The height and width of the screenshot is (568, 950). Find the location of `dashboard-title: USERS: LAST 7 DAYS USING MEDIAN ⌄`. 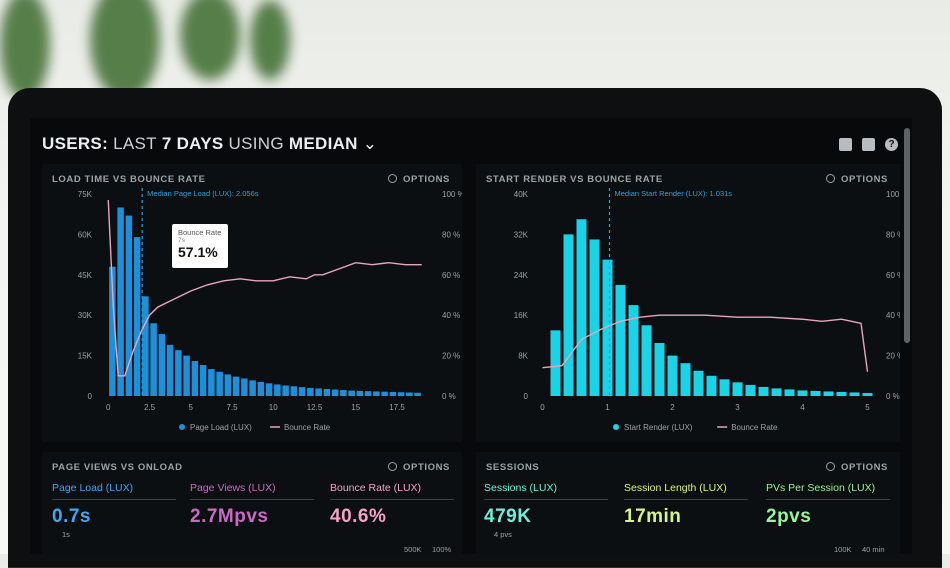

dashboard-title: USERS: LAST 7 DAYS USING MEDIAN ⌄ is located at coordinates (209, 144).